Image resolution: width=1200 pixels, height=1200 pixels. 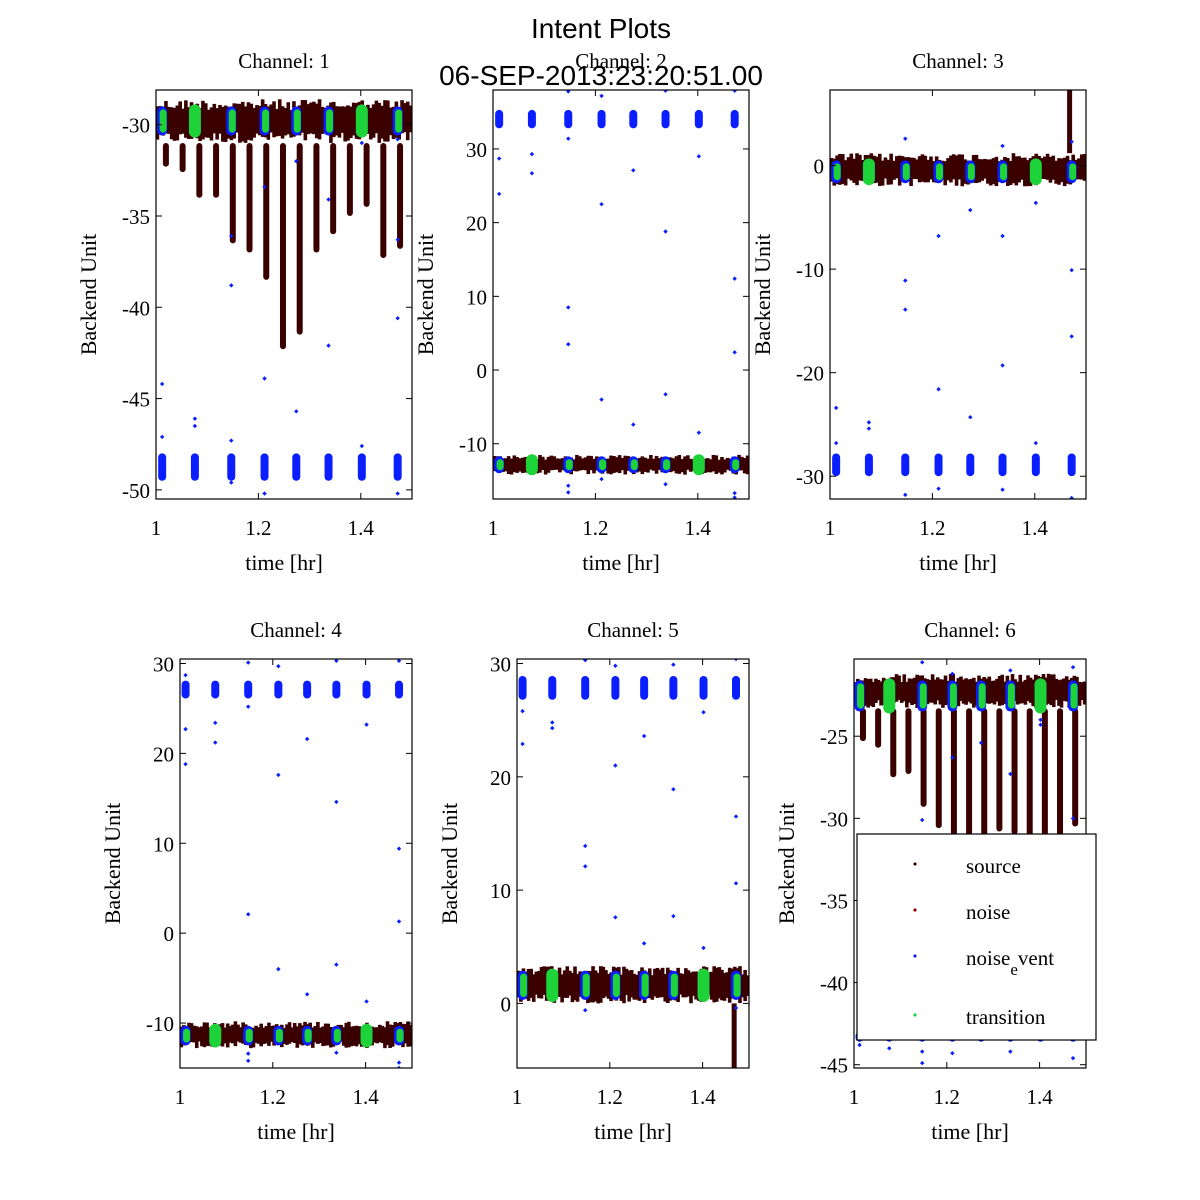 I want to click on y-tick-label: -45, so click(x=136, y=400).